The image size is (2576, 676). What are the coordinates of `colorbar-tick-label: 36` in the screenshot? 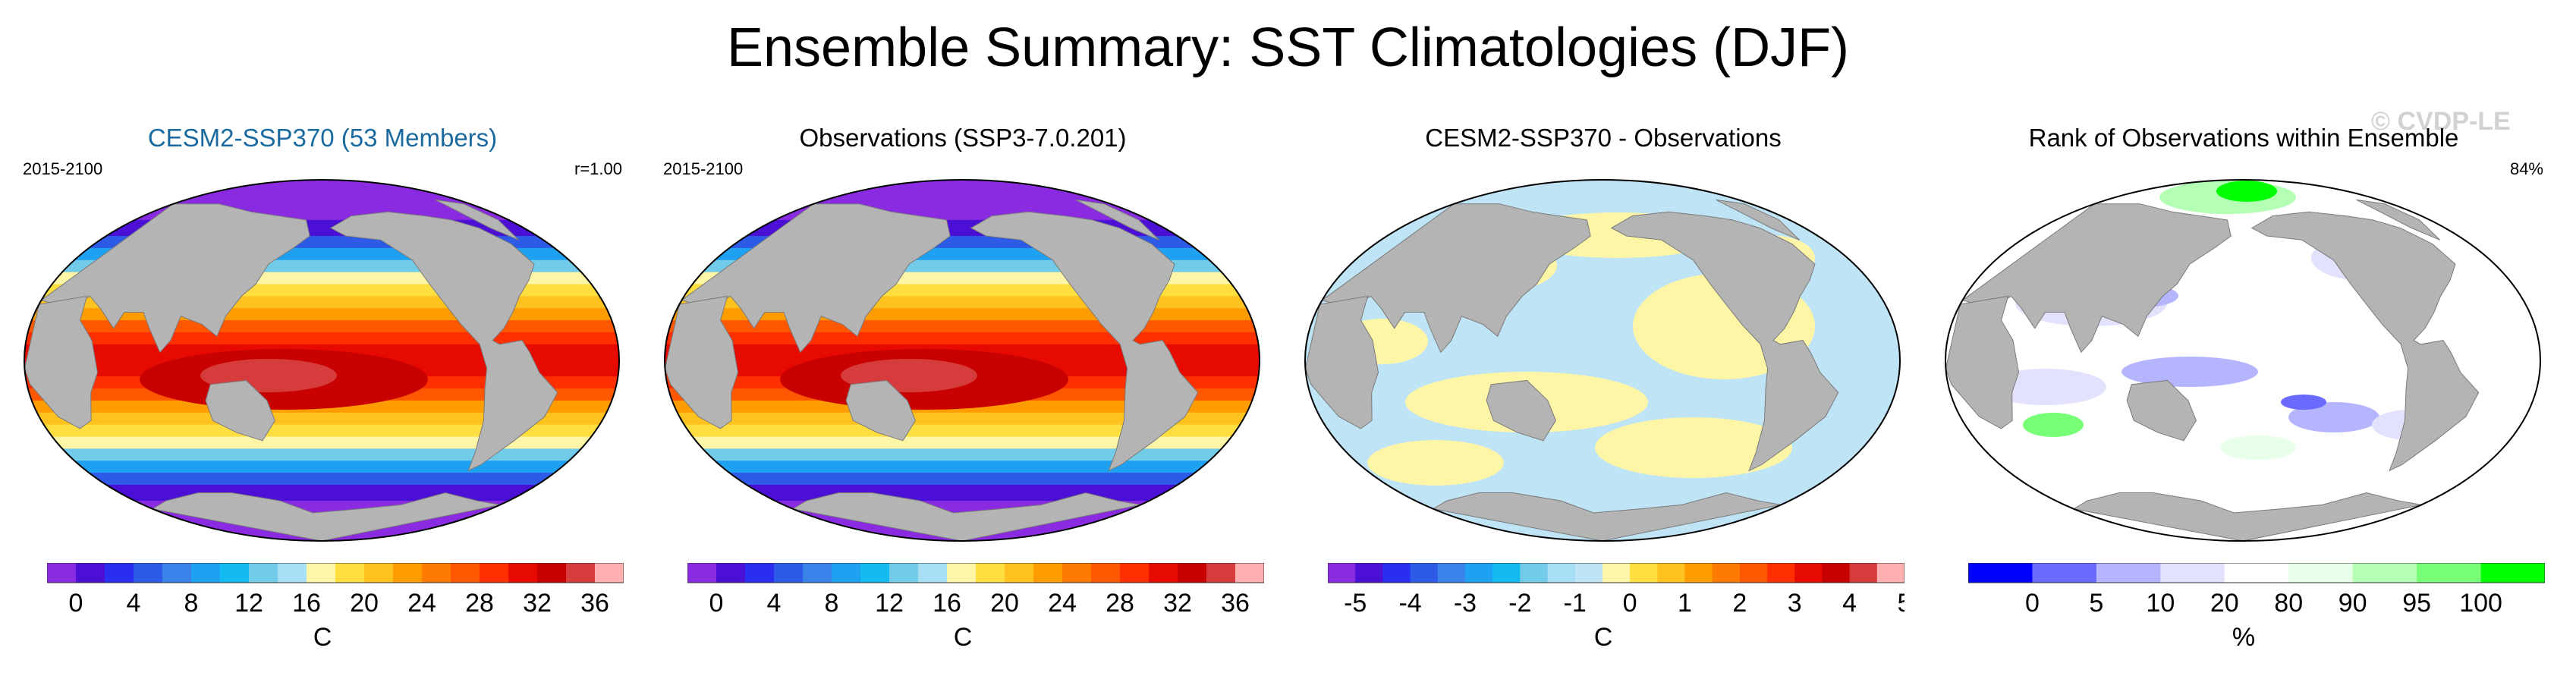 It's located at (1235, 603).